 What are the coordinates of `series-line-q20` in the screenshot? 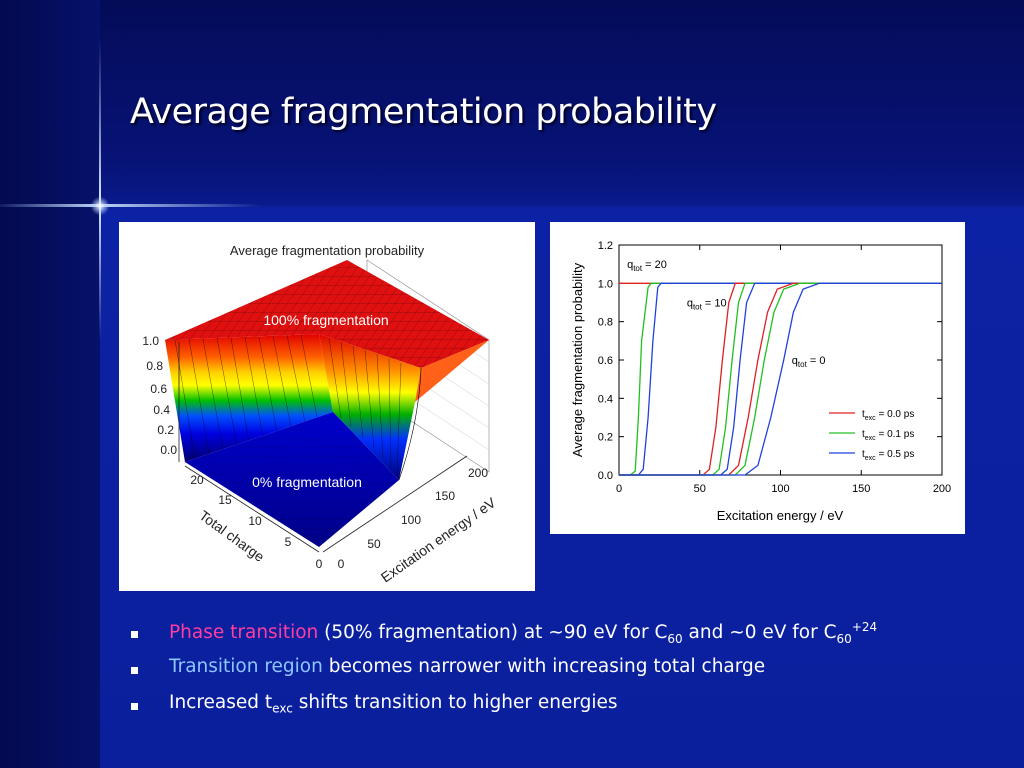 It's located at (780, 379).